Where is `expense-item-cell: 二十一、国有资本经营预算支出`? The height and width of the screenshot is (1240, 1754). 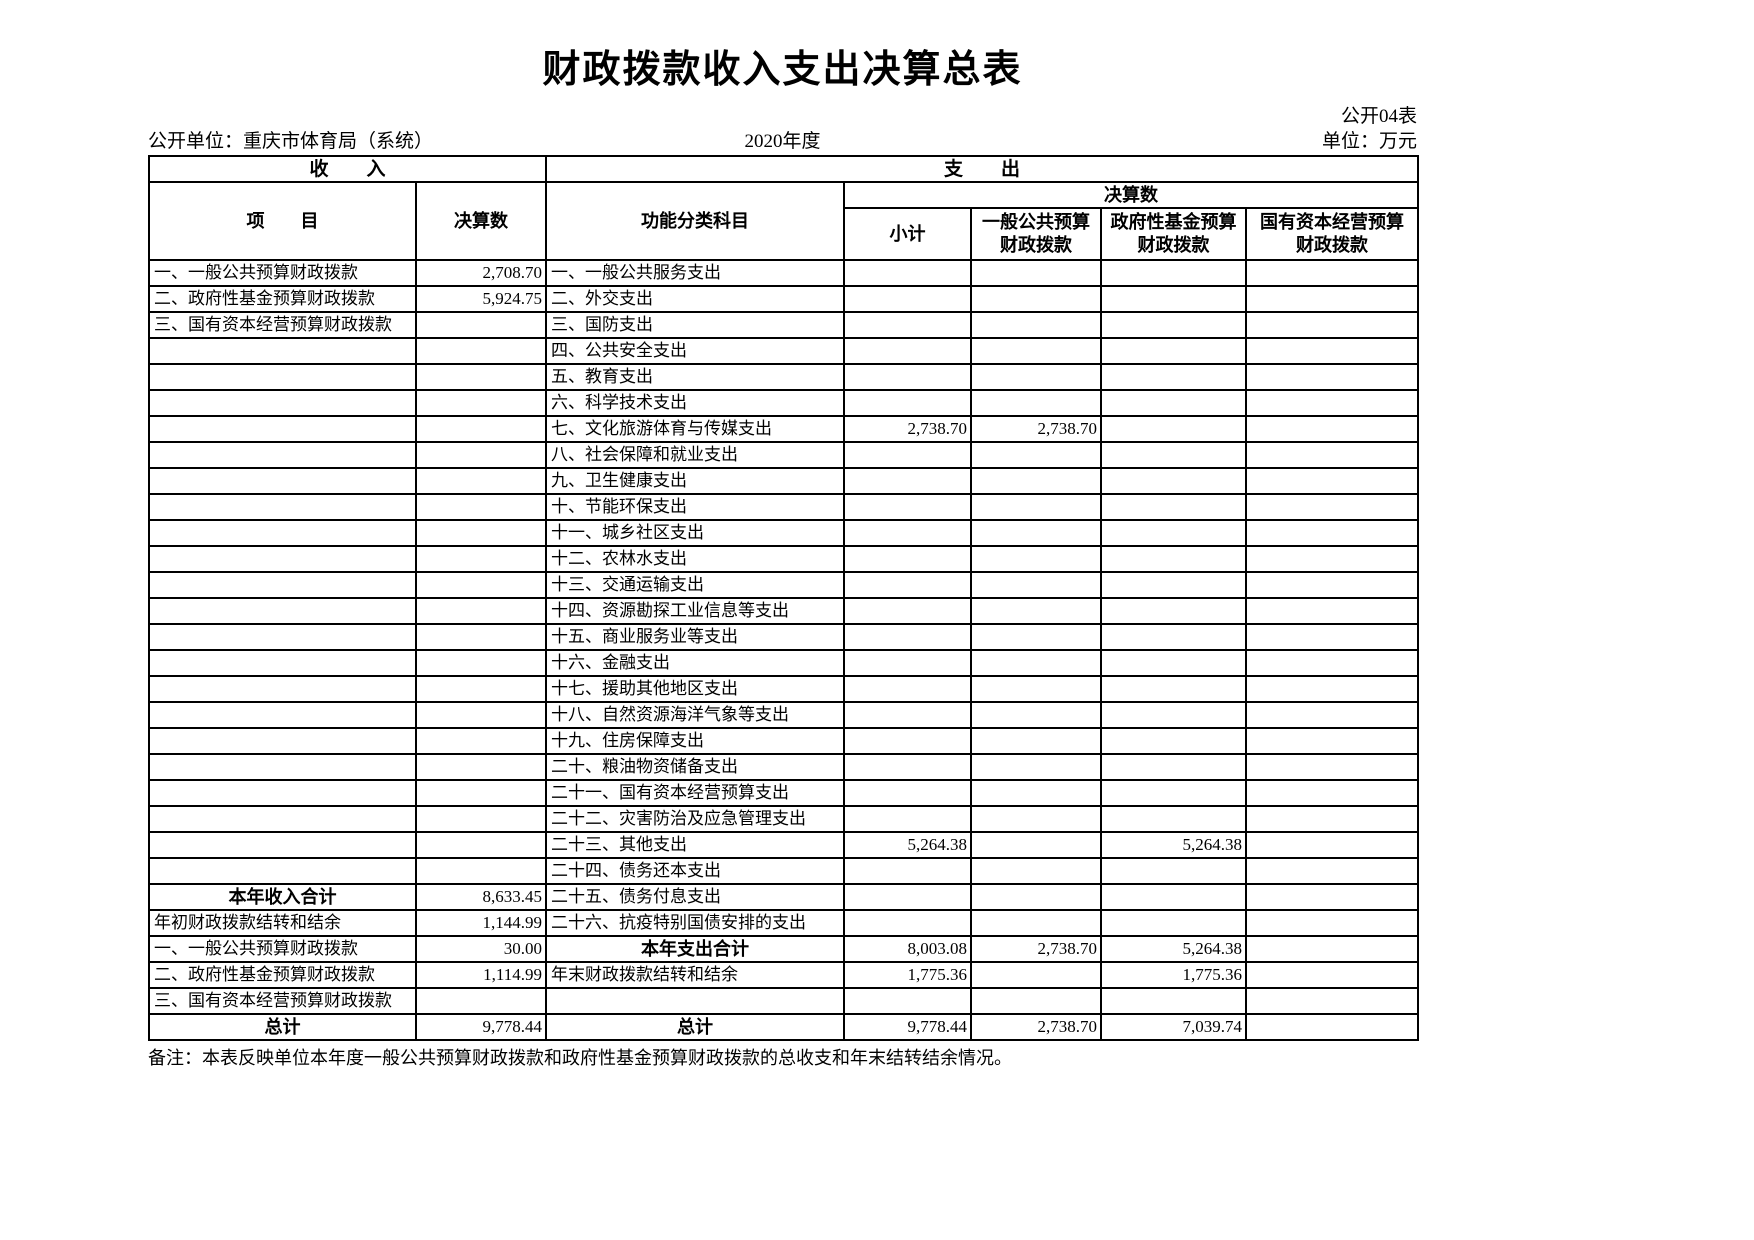
expense-item-cell: 二十一、国有资本经营预算支出 is located at coordinates (695, 793).